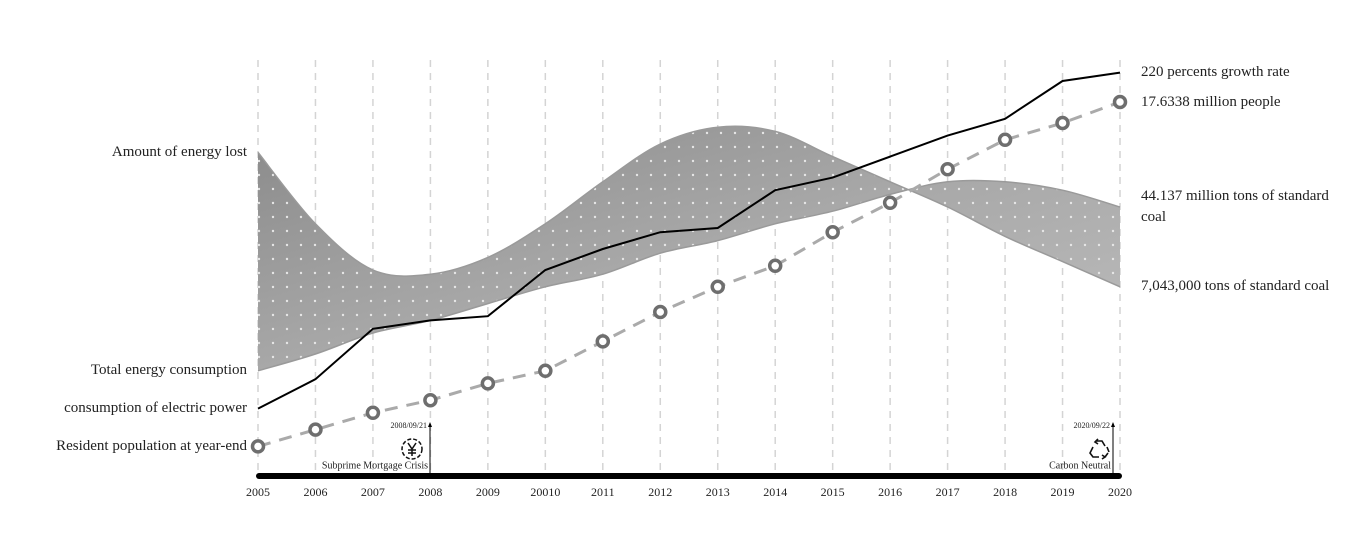 This screenshot has height=548, width=1352. I want to click on end-label: 17.6338 million people, so click(1211, 101).